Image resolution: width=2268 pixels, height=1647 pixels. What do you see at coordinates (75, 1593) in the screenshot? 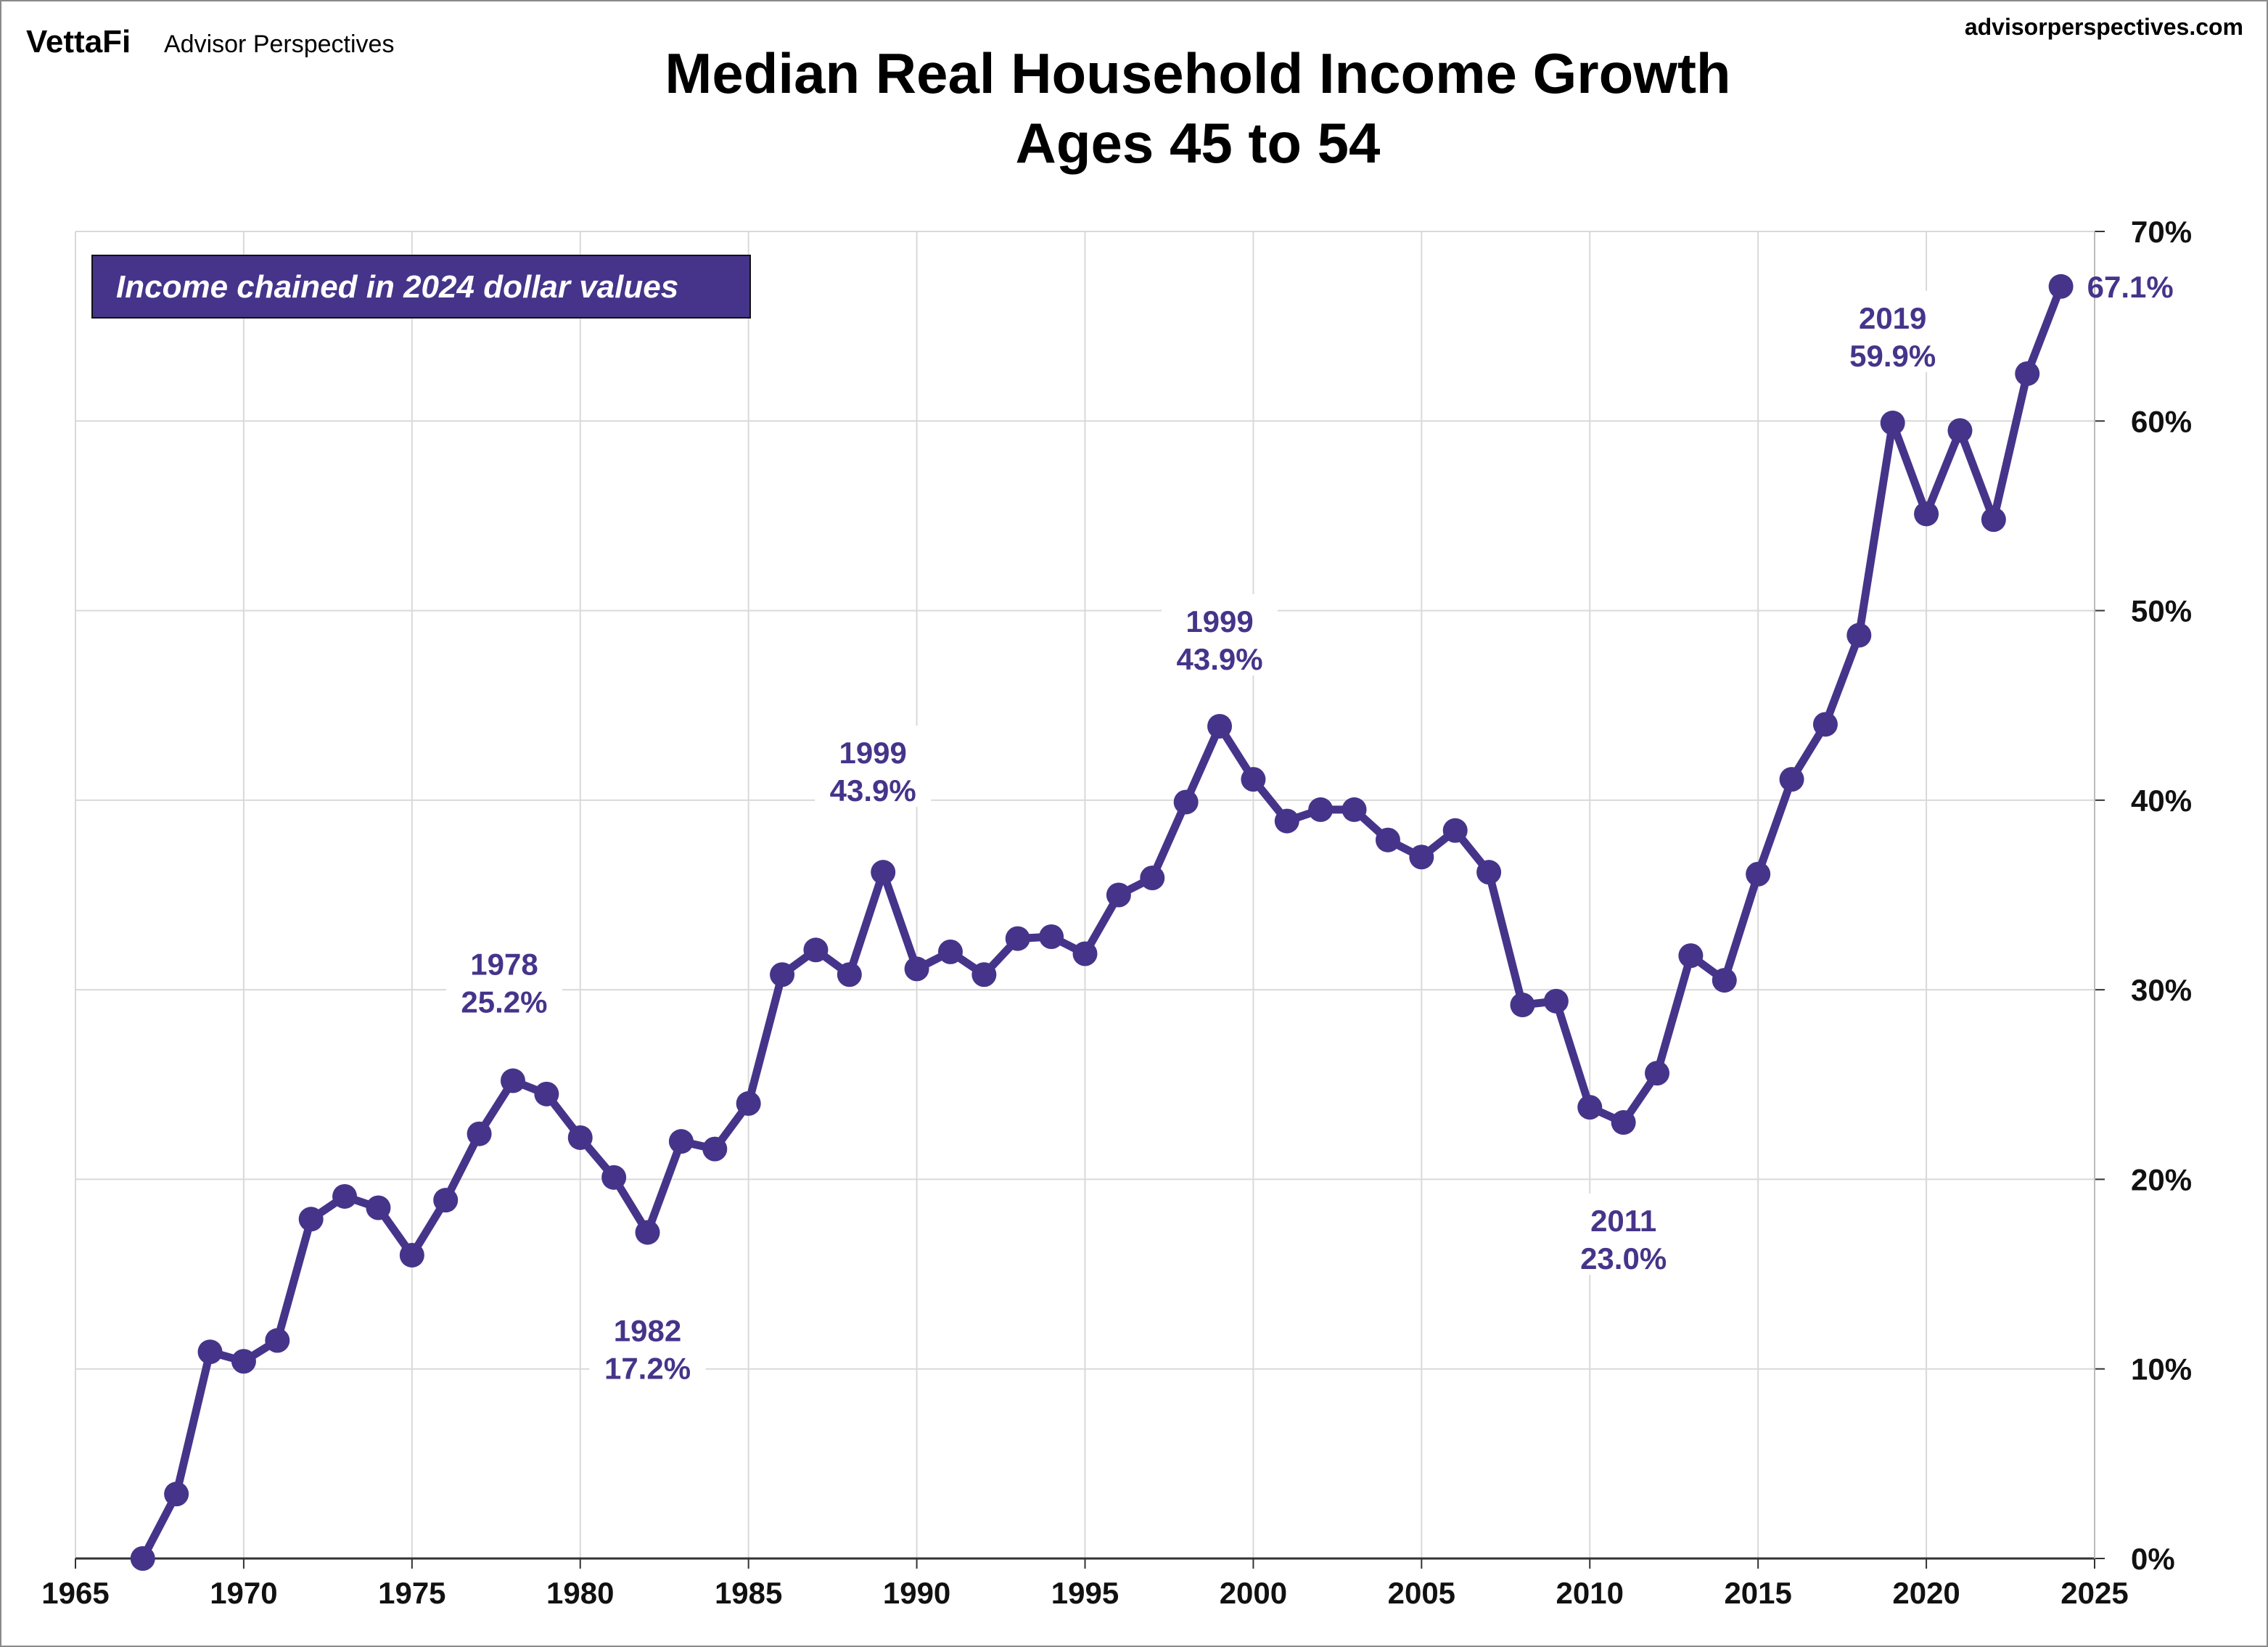
I see `x-tick-label: 1965` at bounding box center [75, 1593].